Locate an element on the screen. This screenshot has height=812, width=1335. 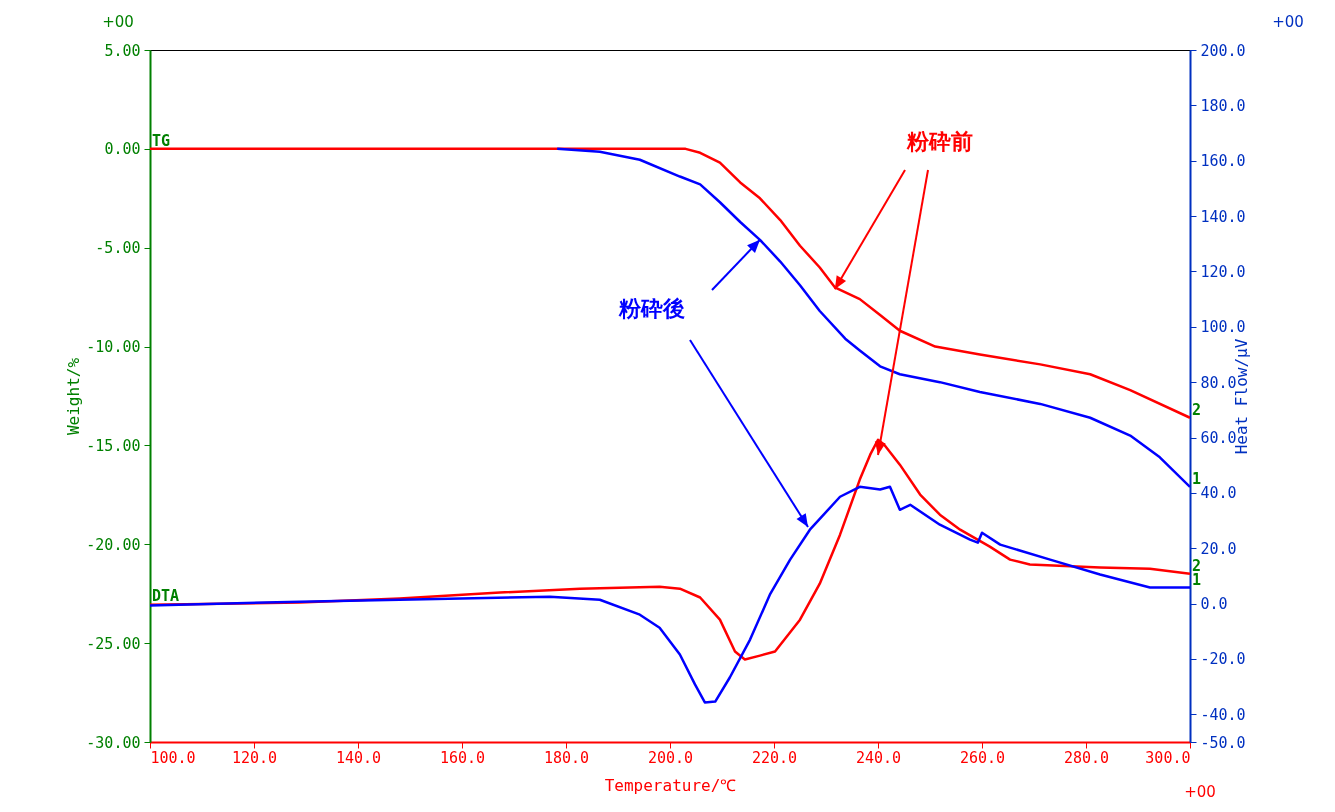
y-tick-label: -20.00 is located at coordinates (113, 544).